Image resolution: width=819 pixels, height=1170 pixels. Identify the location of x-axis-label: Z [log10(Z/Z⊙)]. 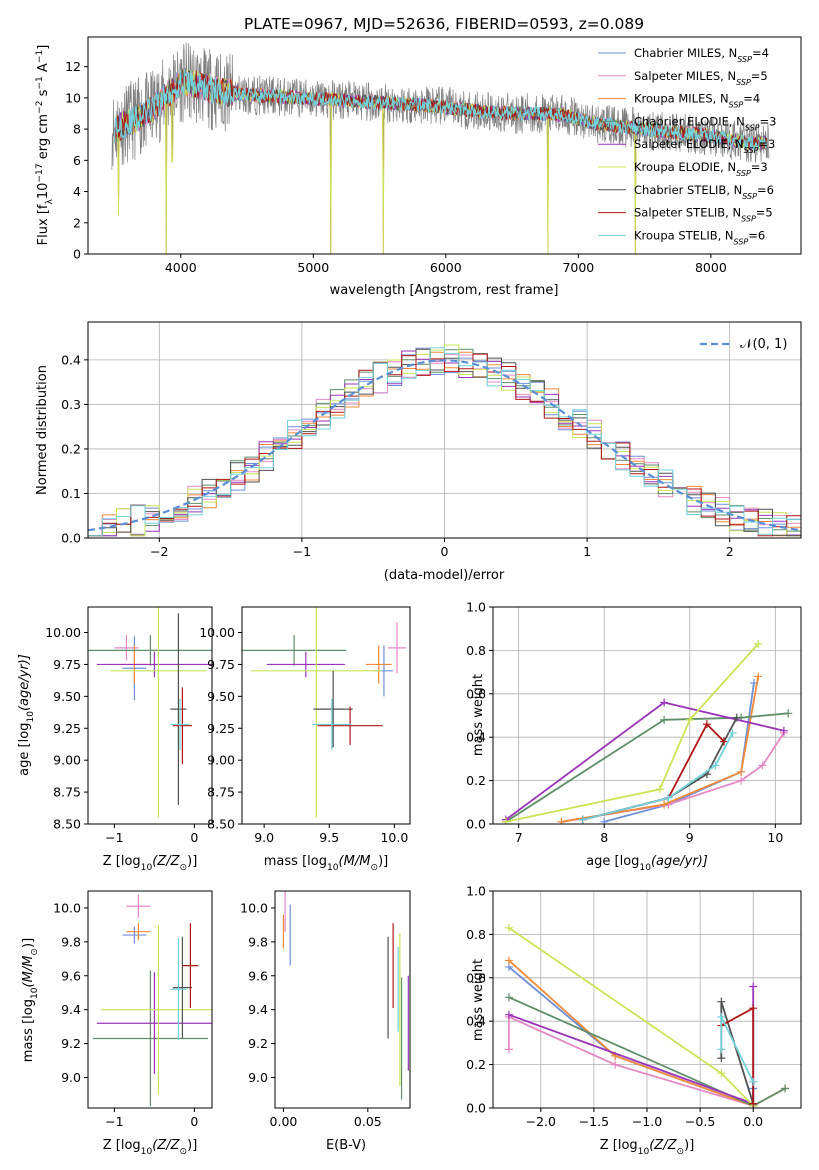
(150, 1147).